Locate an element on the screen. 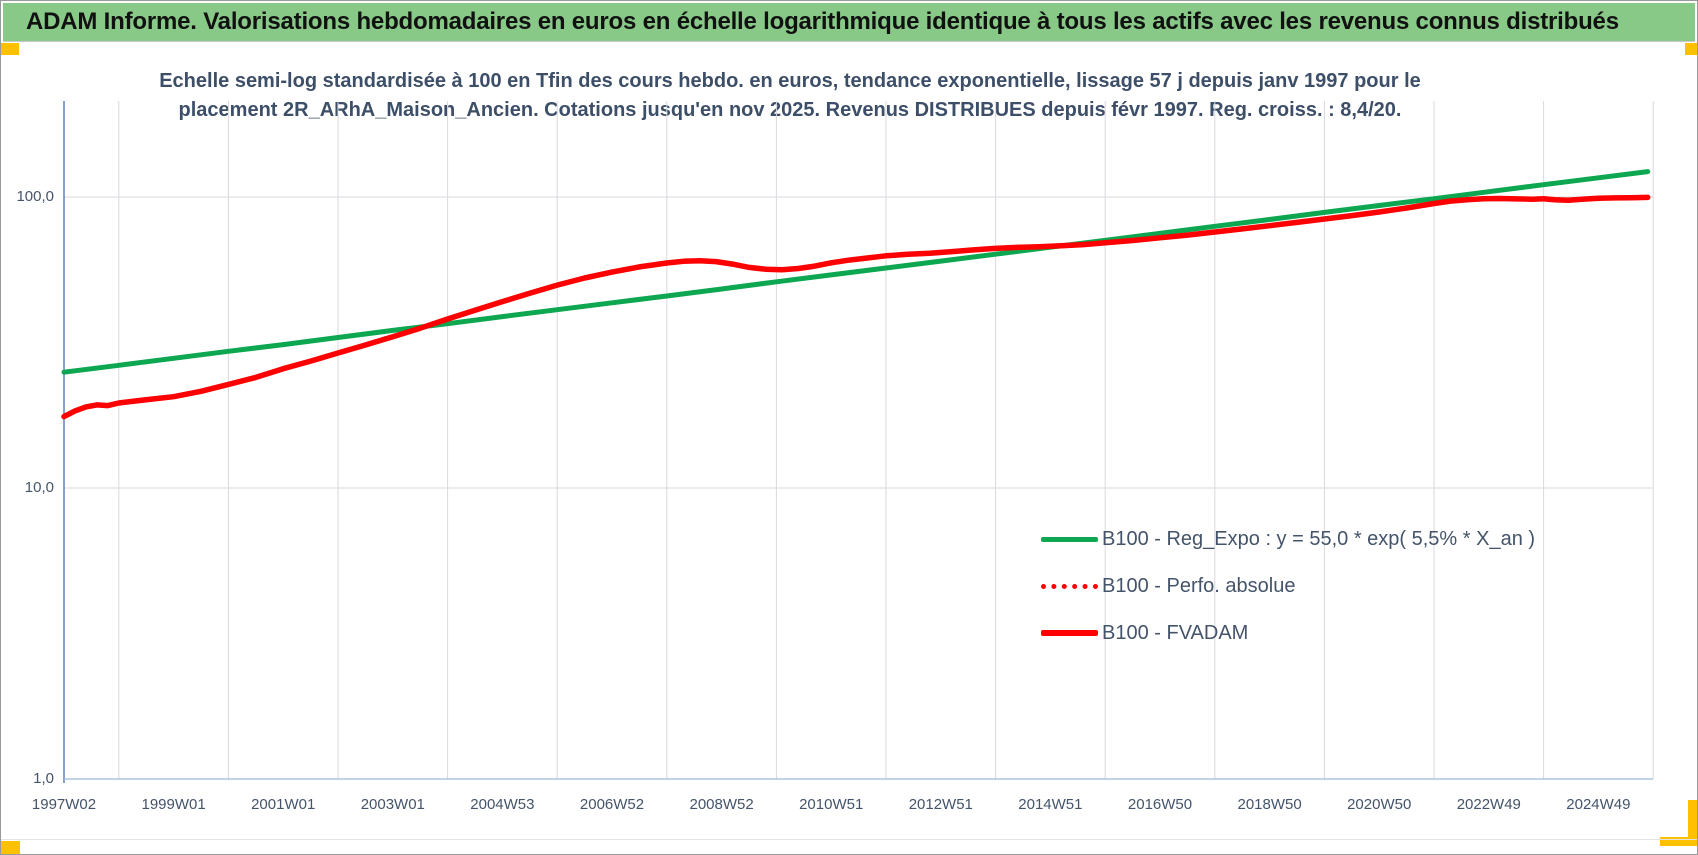 Image resolution: width=1698 pixels, height=855 pixels. x-axis-tick-label: 2001W01 is located at coordinates (283, 804).